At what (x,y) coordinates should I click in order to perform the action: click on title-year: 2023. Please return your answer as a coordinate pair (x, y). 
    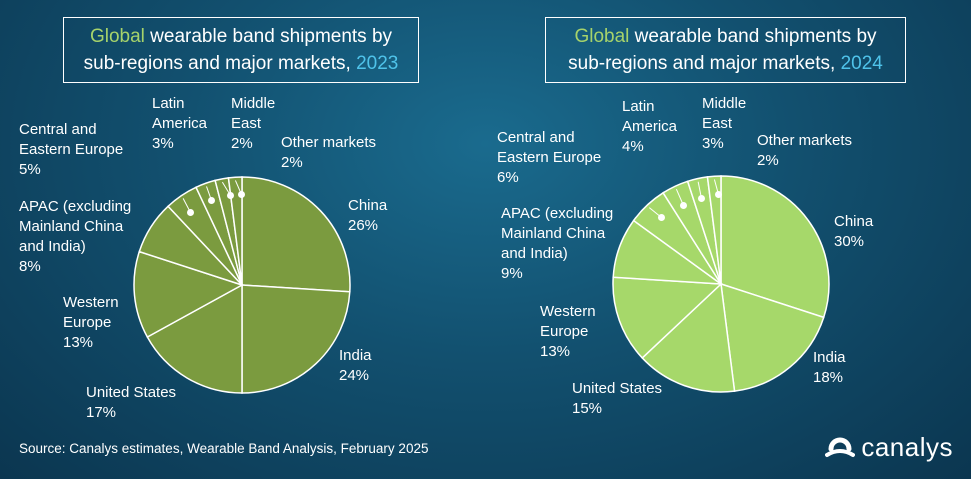
    Looking at the image, I should click on (377, 63).